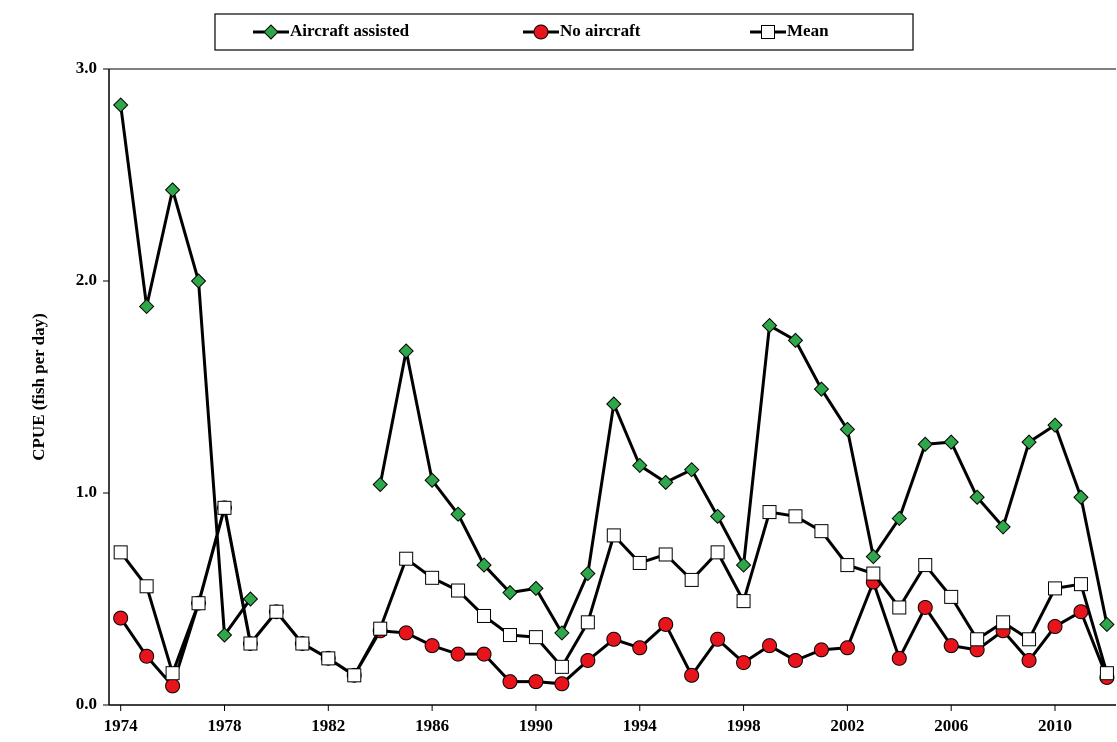 Image resolution: width=1117 pixels, height=742 pixels. I want to click on y-tick-label: 1.0, so click(86, 491).